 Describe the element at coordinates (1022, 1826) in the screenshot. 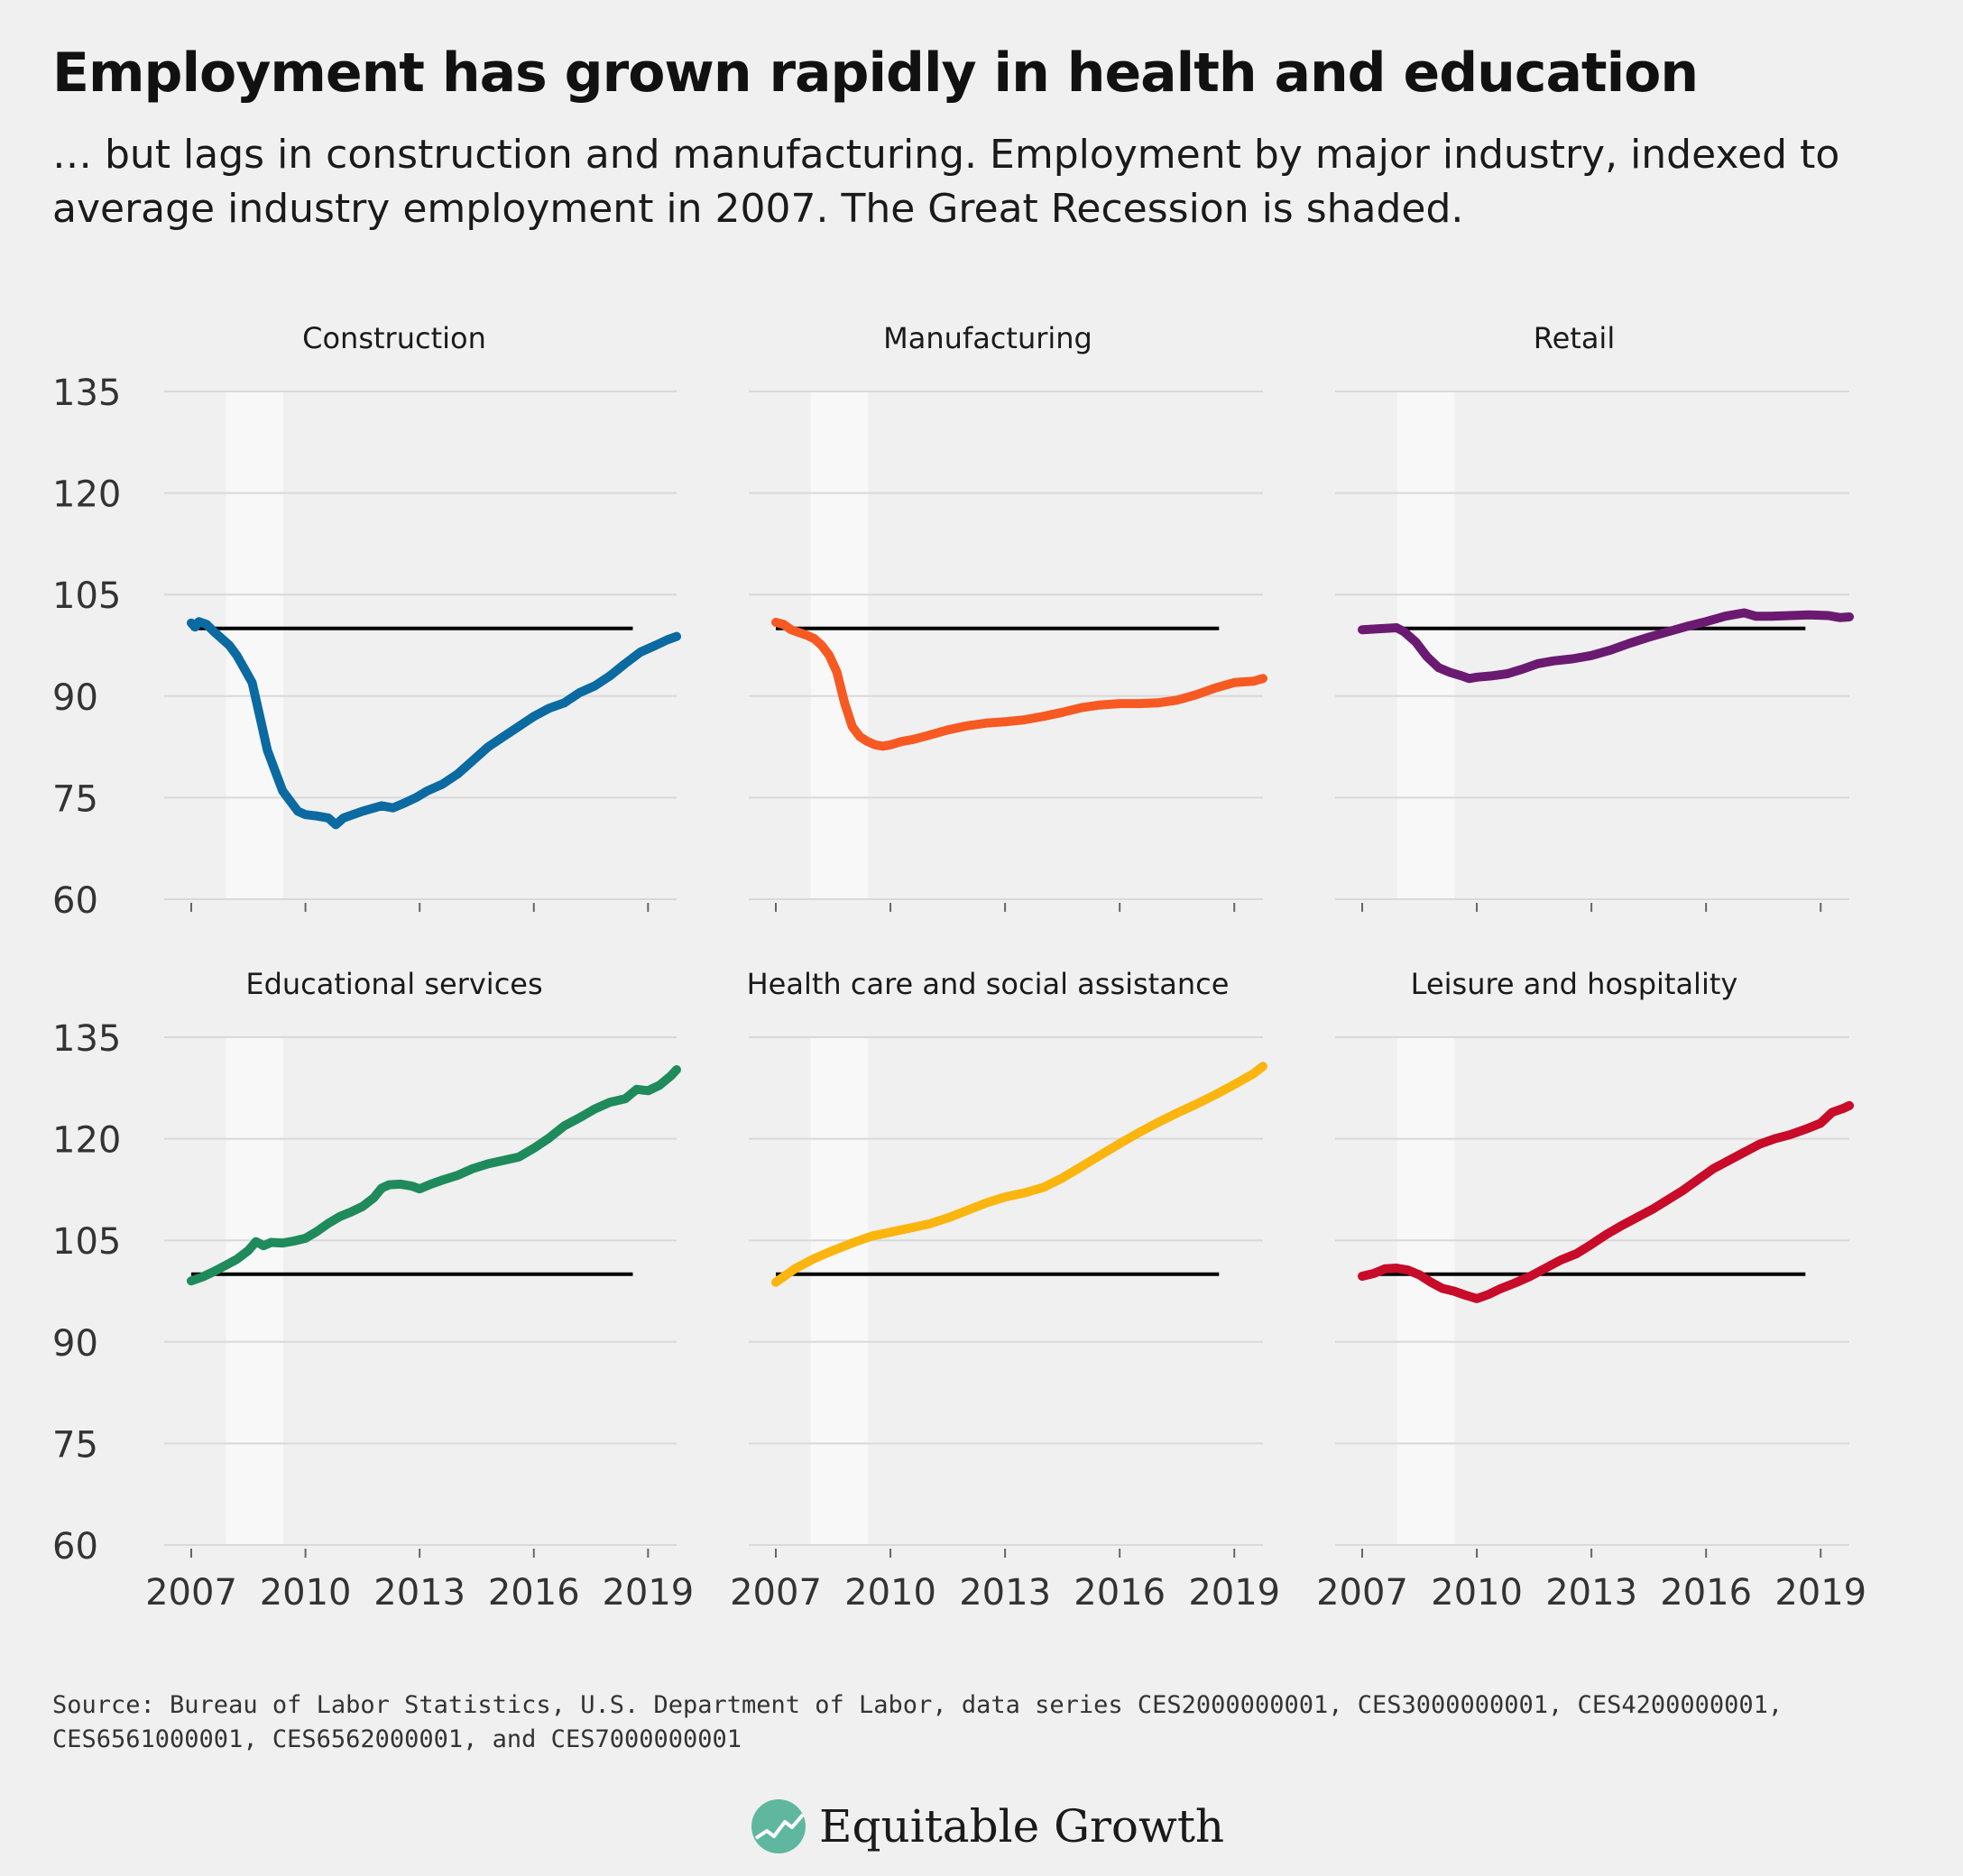

I see `logo-text: Equitable Growth` at that location.